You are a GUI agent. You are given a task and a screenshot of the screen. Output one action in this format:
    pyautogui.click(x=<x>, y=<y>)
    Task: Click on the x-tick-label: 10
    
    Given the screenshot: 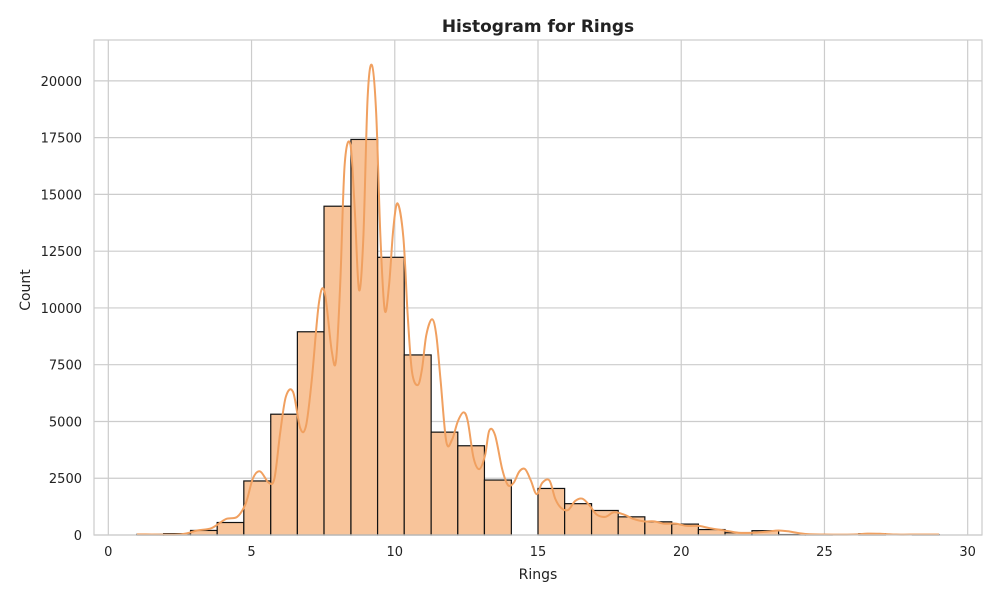 What is the action you would take?
    pyautogui.click(x=395, y=552)
    